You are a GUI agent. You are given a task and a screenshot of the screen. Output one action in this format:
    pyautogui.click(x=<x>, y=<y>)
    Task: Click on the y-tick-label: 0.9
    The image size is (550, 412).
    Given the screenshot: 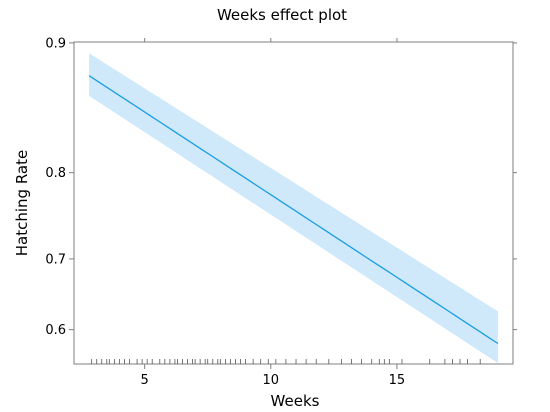 What is the action you would take?
    pyautogui.click(x=55, y=43)
    